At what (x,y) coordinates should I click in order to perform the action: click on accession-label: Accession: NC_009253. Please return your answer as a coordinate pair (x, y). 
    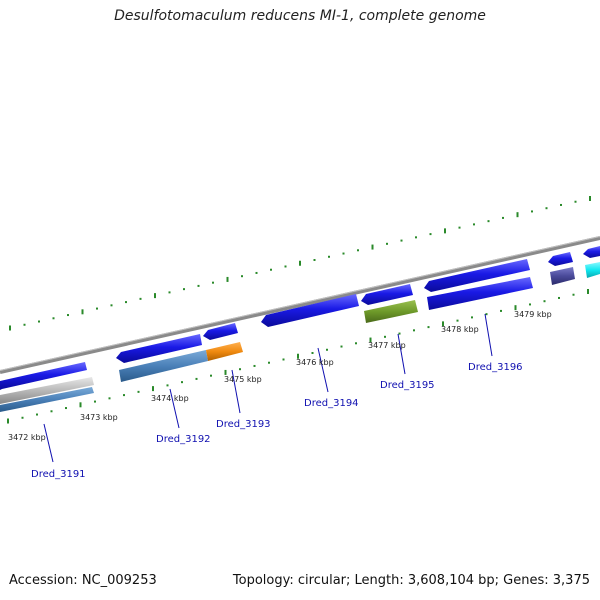
    Looking at the image, I should click on (83, 580).